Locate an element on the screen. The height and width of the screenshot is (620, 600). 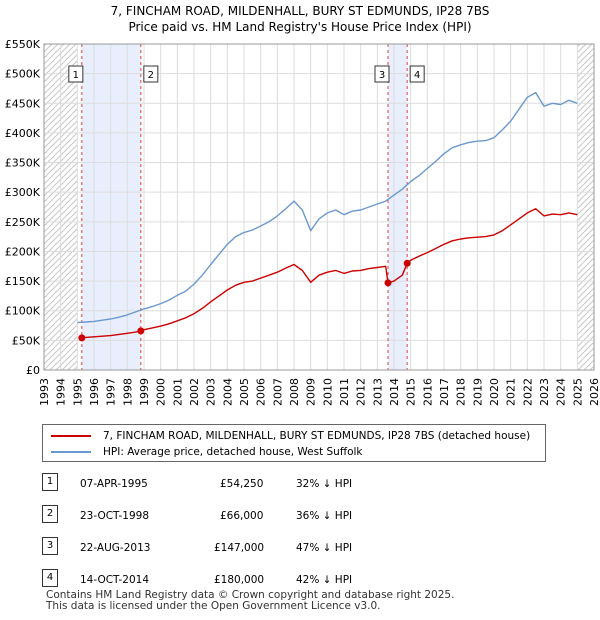
sale-number: 2 is located at coordinates (50, 514).